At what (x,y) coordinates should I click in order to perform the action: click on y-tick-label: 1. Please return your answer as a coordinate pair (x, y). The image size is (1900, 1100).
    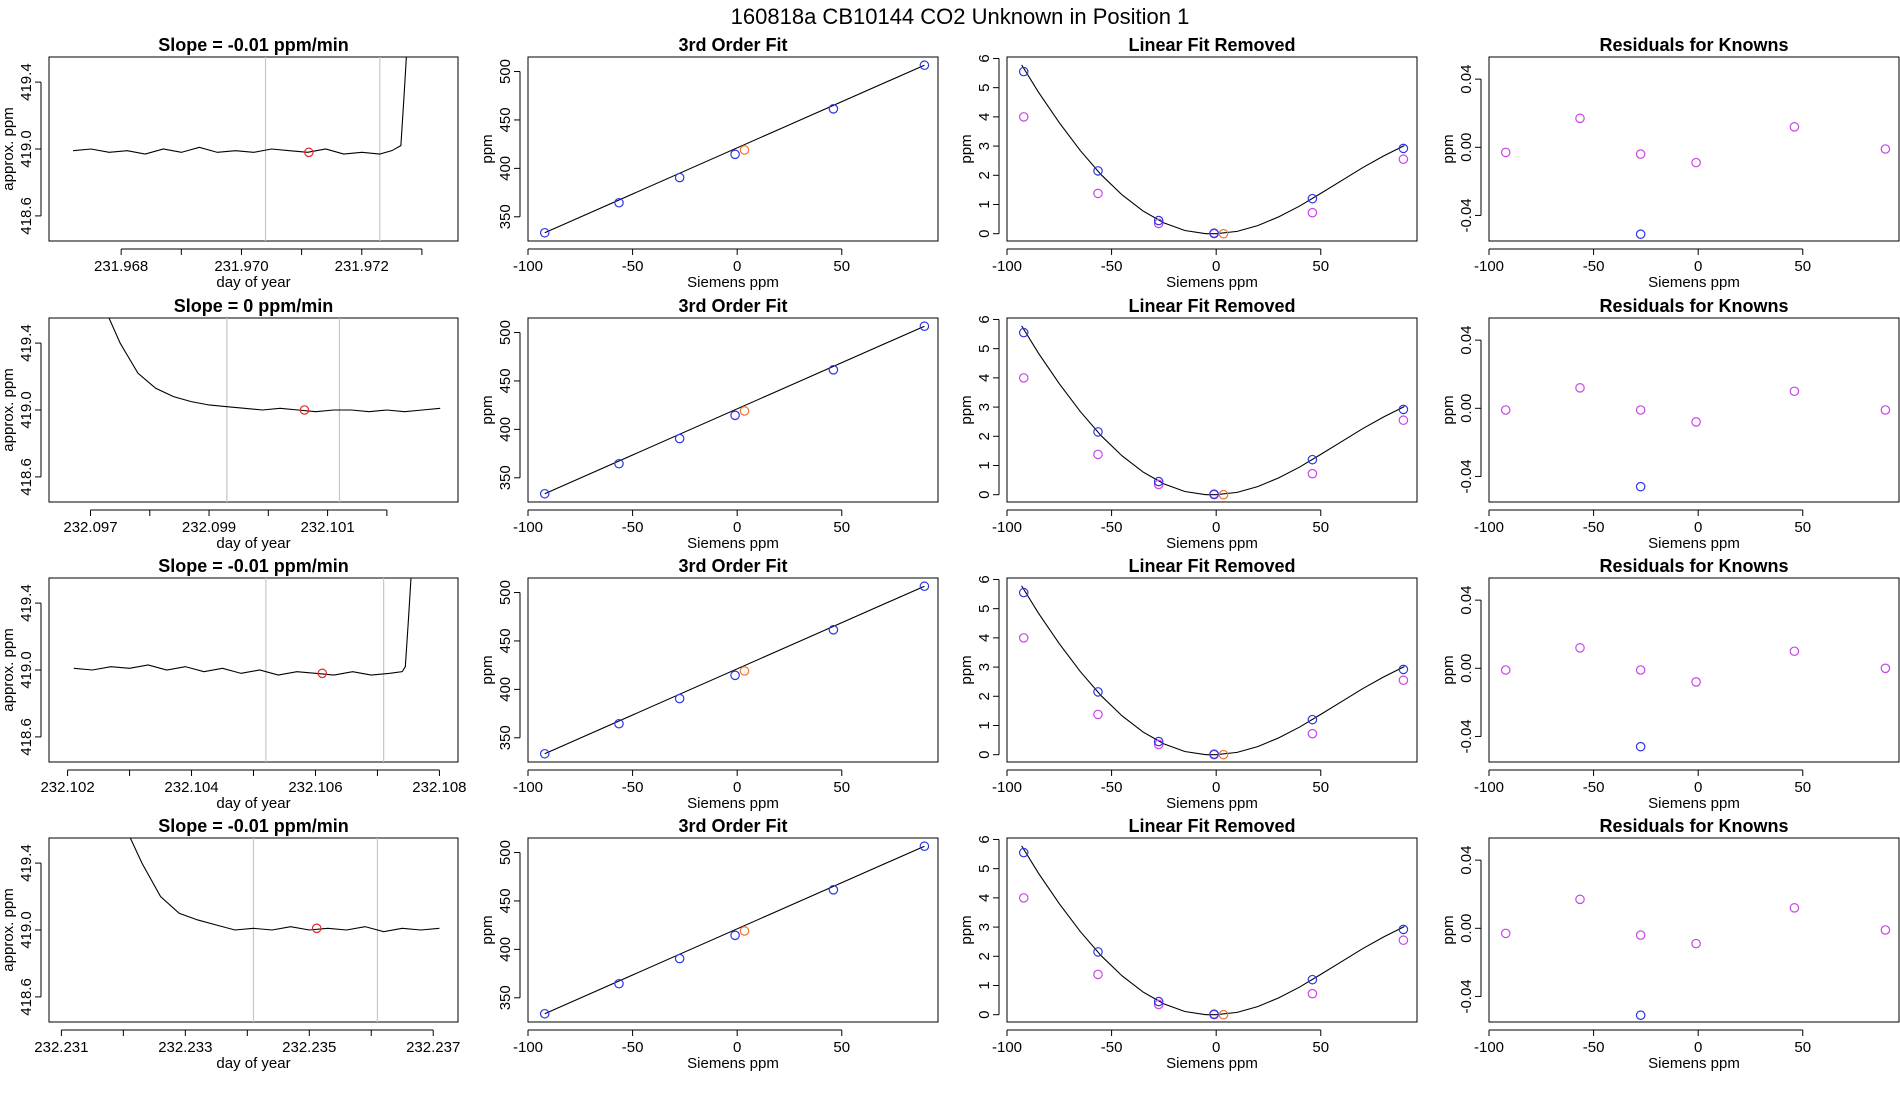
    Looking at the image, I should click on (984, 465).